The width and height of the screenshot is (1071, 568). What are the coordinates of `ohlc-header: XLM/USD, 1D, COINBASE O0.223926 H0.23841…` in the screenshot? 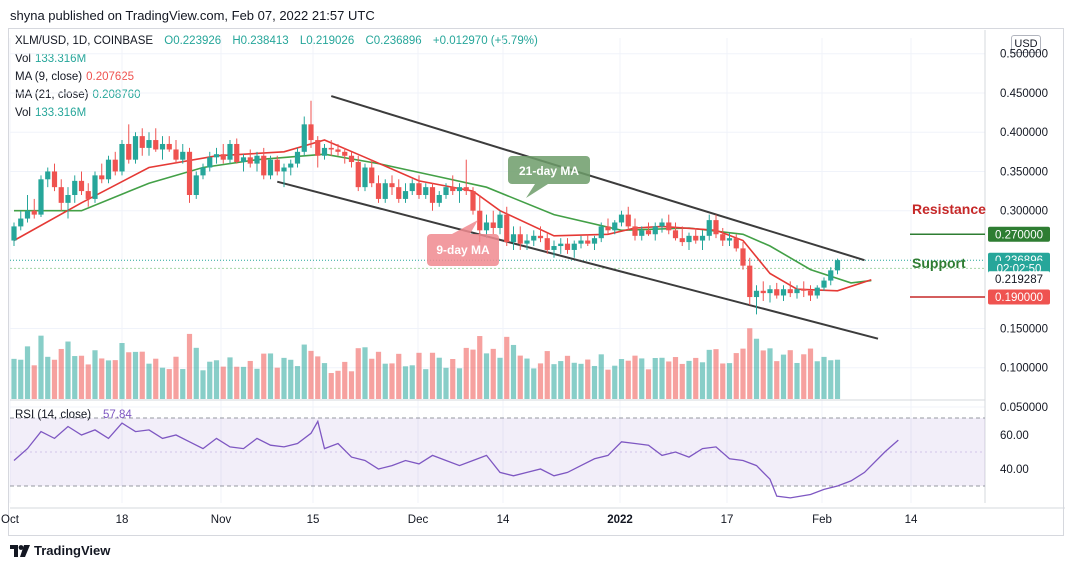 It's located at (278, 41).